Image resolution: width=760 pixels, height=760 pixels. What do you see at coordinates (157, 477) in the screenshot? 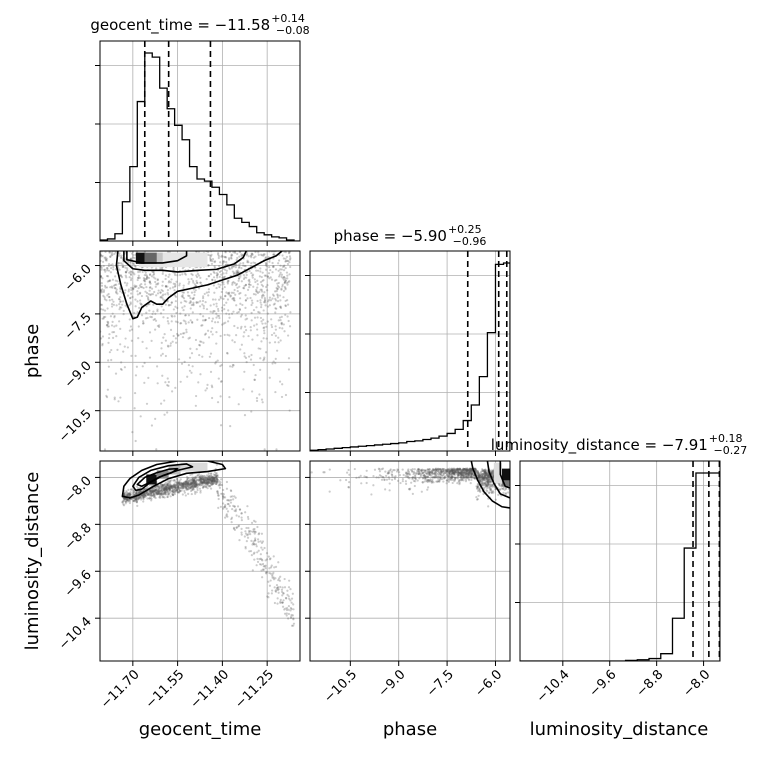
I see `contour-inner` at bounding box center [157, 477].